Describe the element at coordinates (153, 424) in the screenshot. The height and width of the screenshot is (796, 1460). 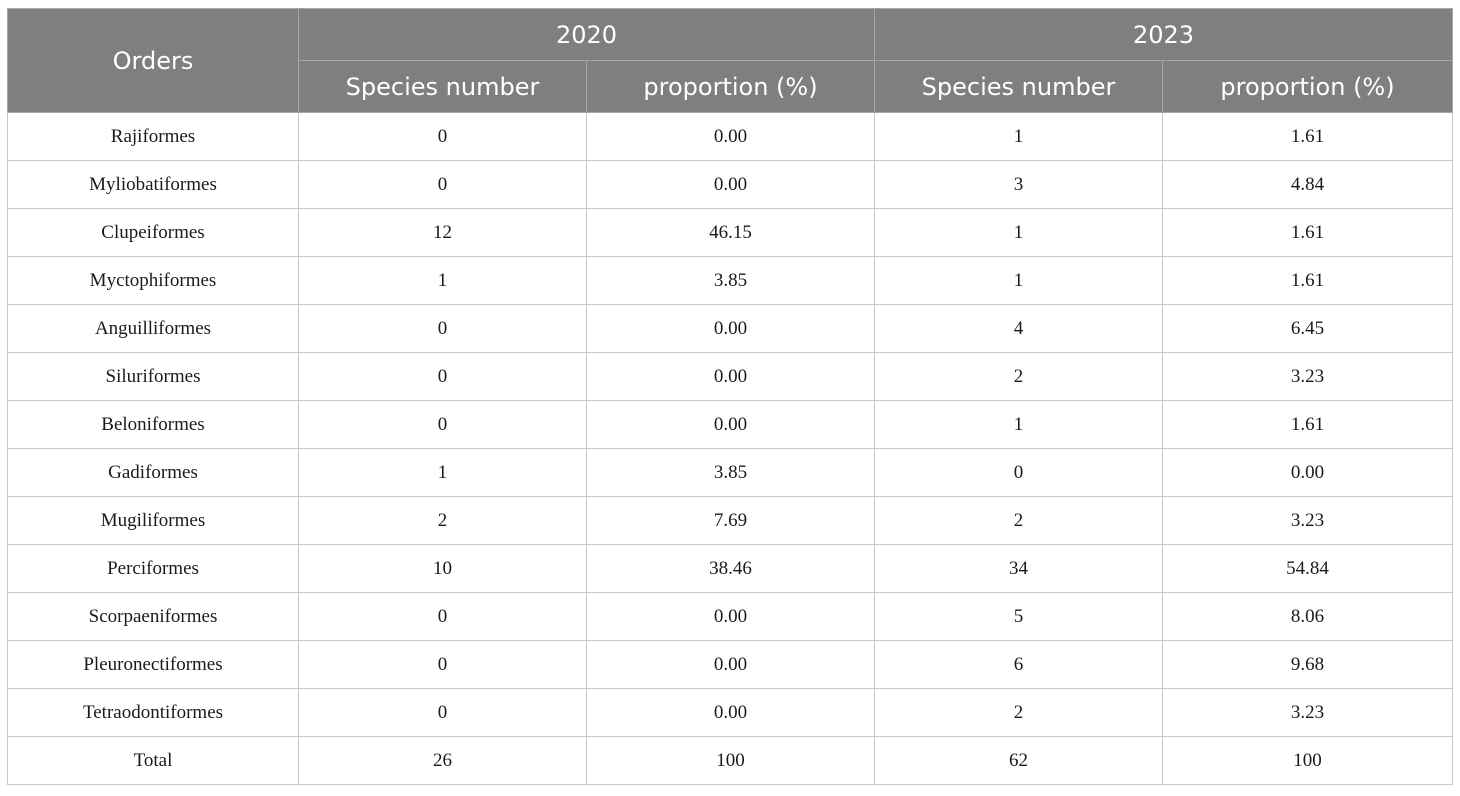
I see `order-cell: Beloniformes` at that location.